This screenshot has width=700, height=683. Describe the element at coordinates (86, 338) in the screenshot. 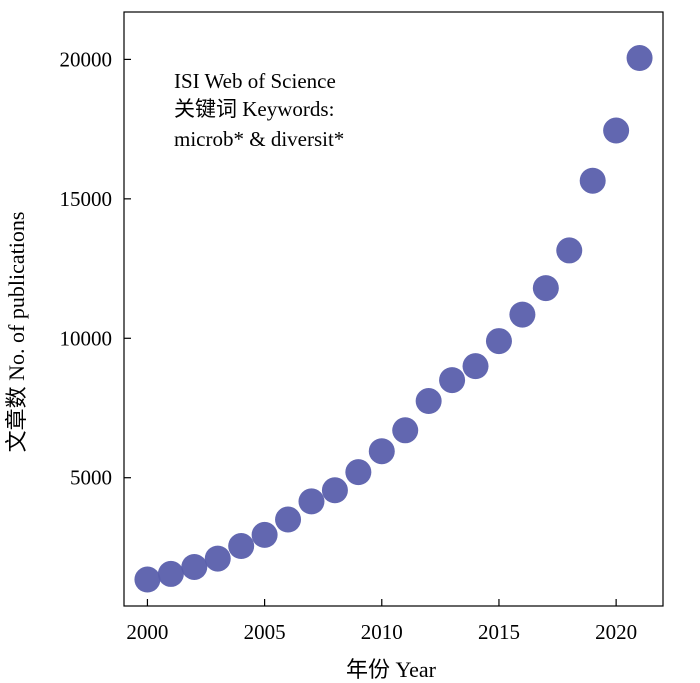

I see `y-tick-label: 10000` at that location.